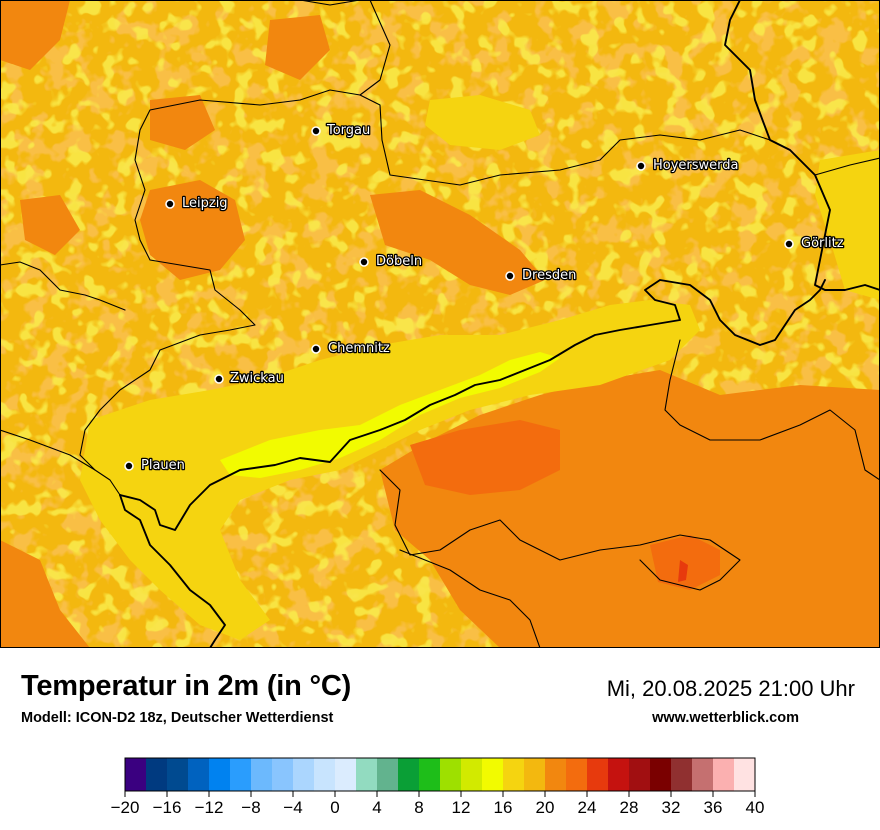 Image resolution: width=880 pixels, height=830 pixels. I want to click on legend-tick-label: −4, so click(292, 807).